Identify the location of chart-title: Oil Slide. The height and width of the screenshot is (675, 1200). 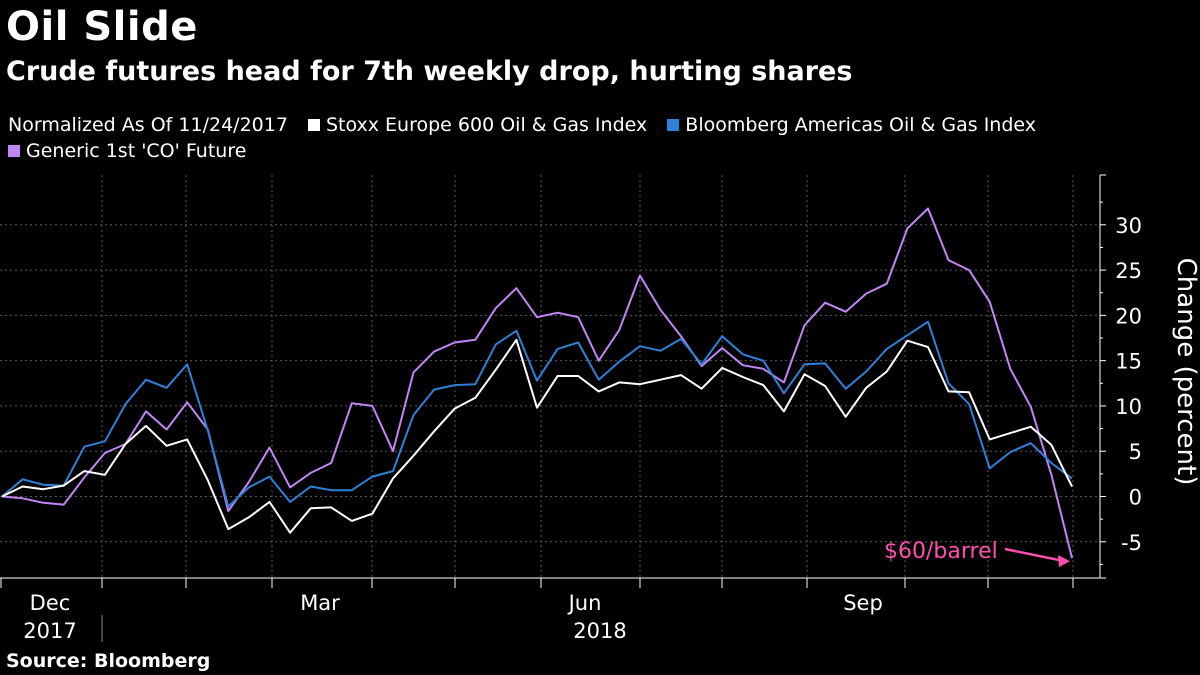
(102, 27).